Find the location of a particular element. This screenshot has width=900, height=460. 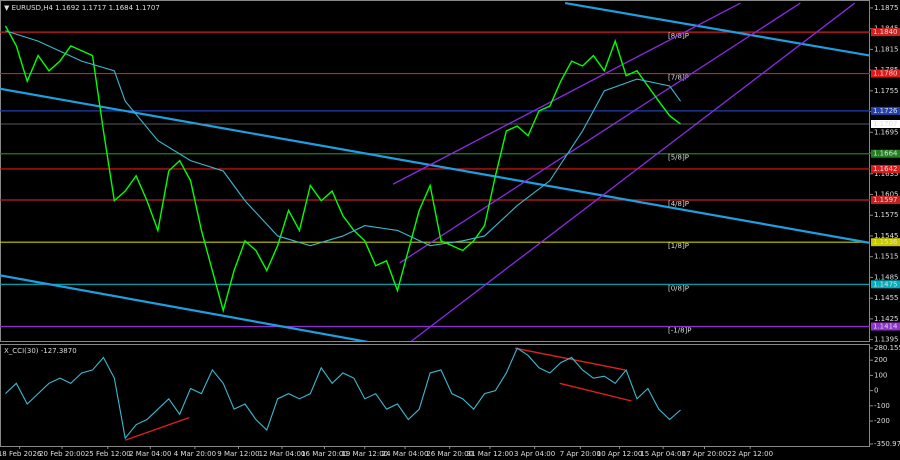

level-tag: [5/8]P is located at coordinates (678, 158).